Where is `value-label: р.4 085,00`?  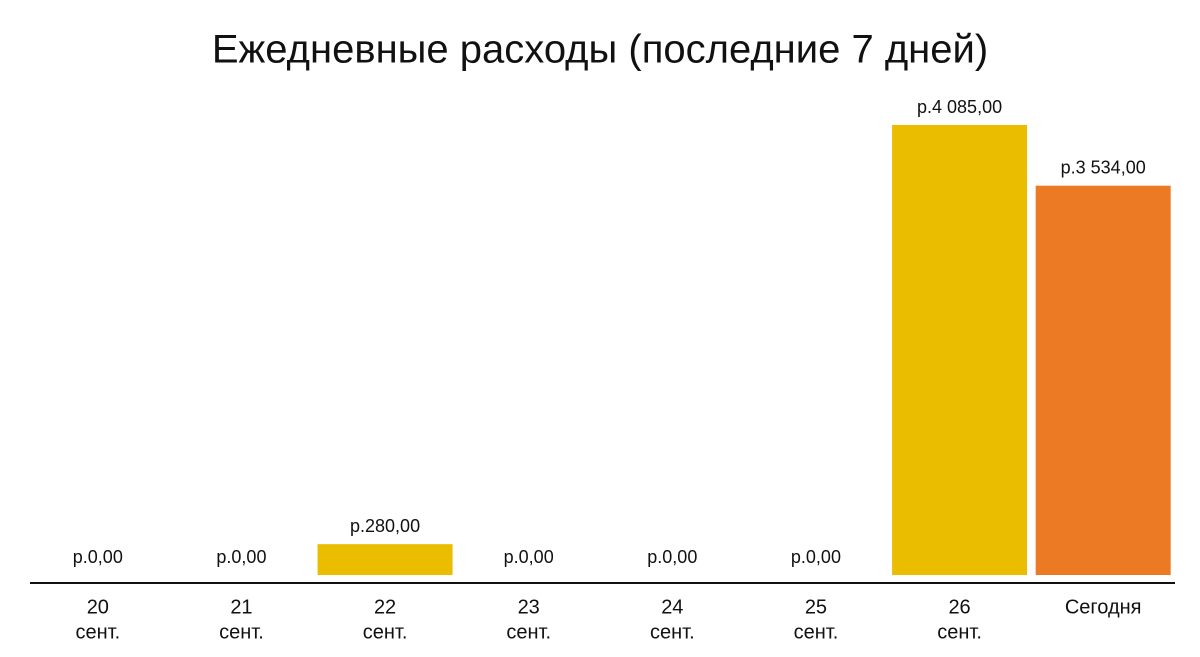
value-label: р.4 085,00 is located at coordinates (959, 107).